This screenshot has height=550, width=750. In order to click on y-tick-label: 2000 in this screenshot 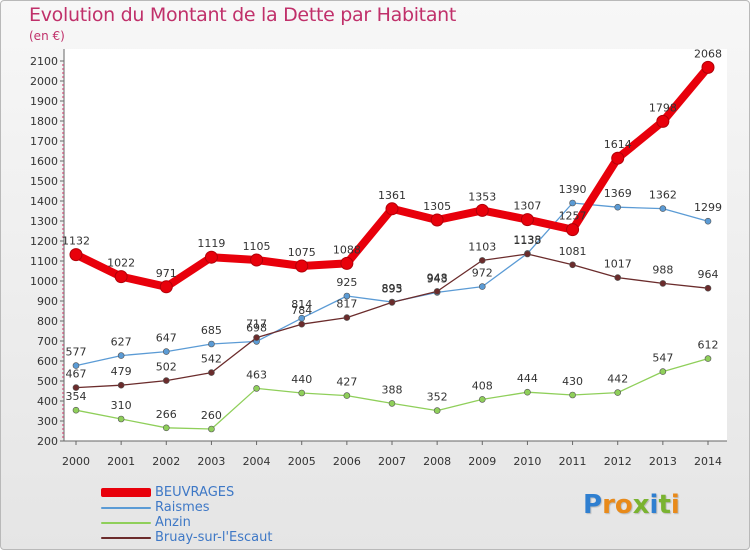, I will do `click(44, 81)`.